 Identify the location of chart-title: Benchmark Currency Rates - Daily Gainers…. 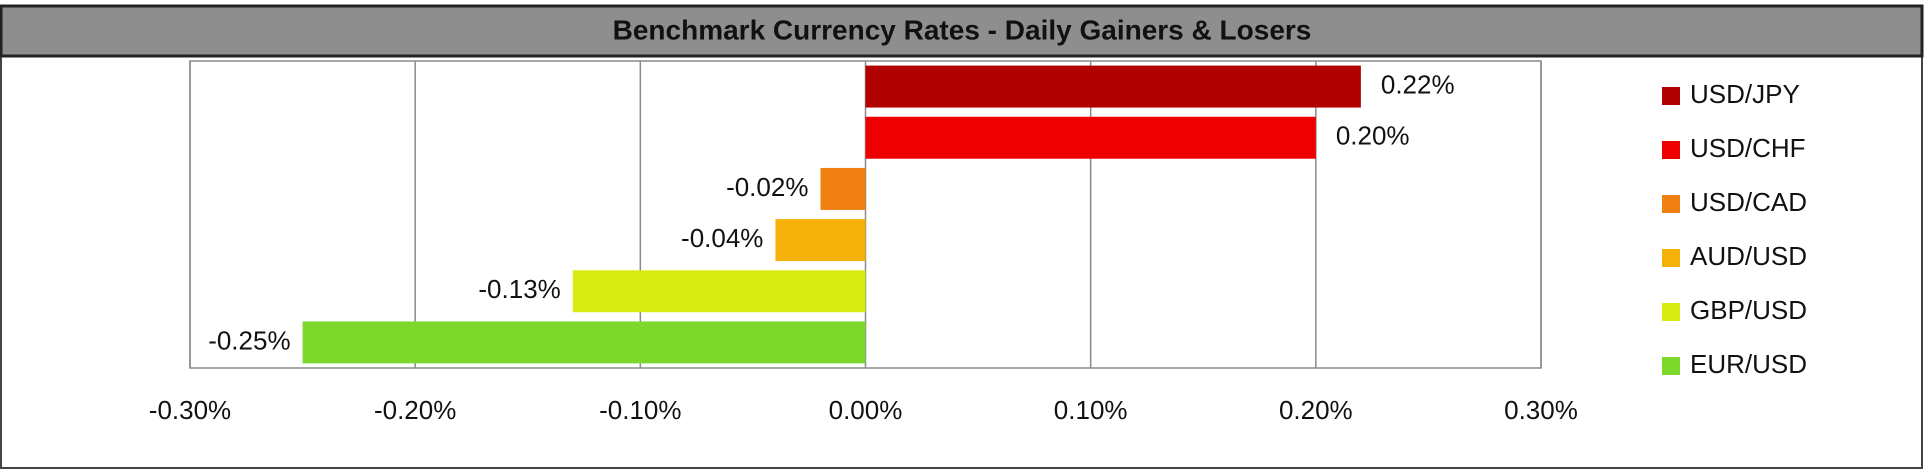
(962, 29).